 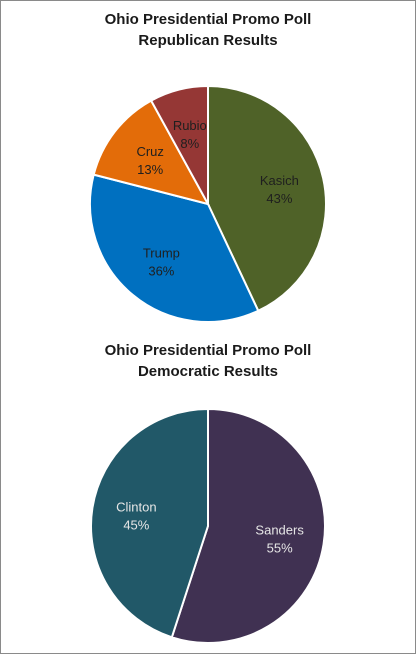 I want to click on slice-category-label: Sanders, so click(x=279, y=529).